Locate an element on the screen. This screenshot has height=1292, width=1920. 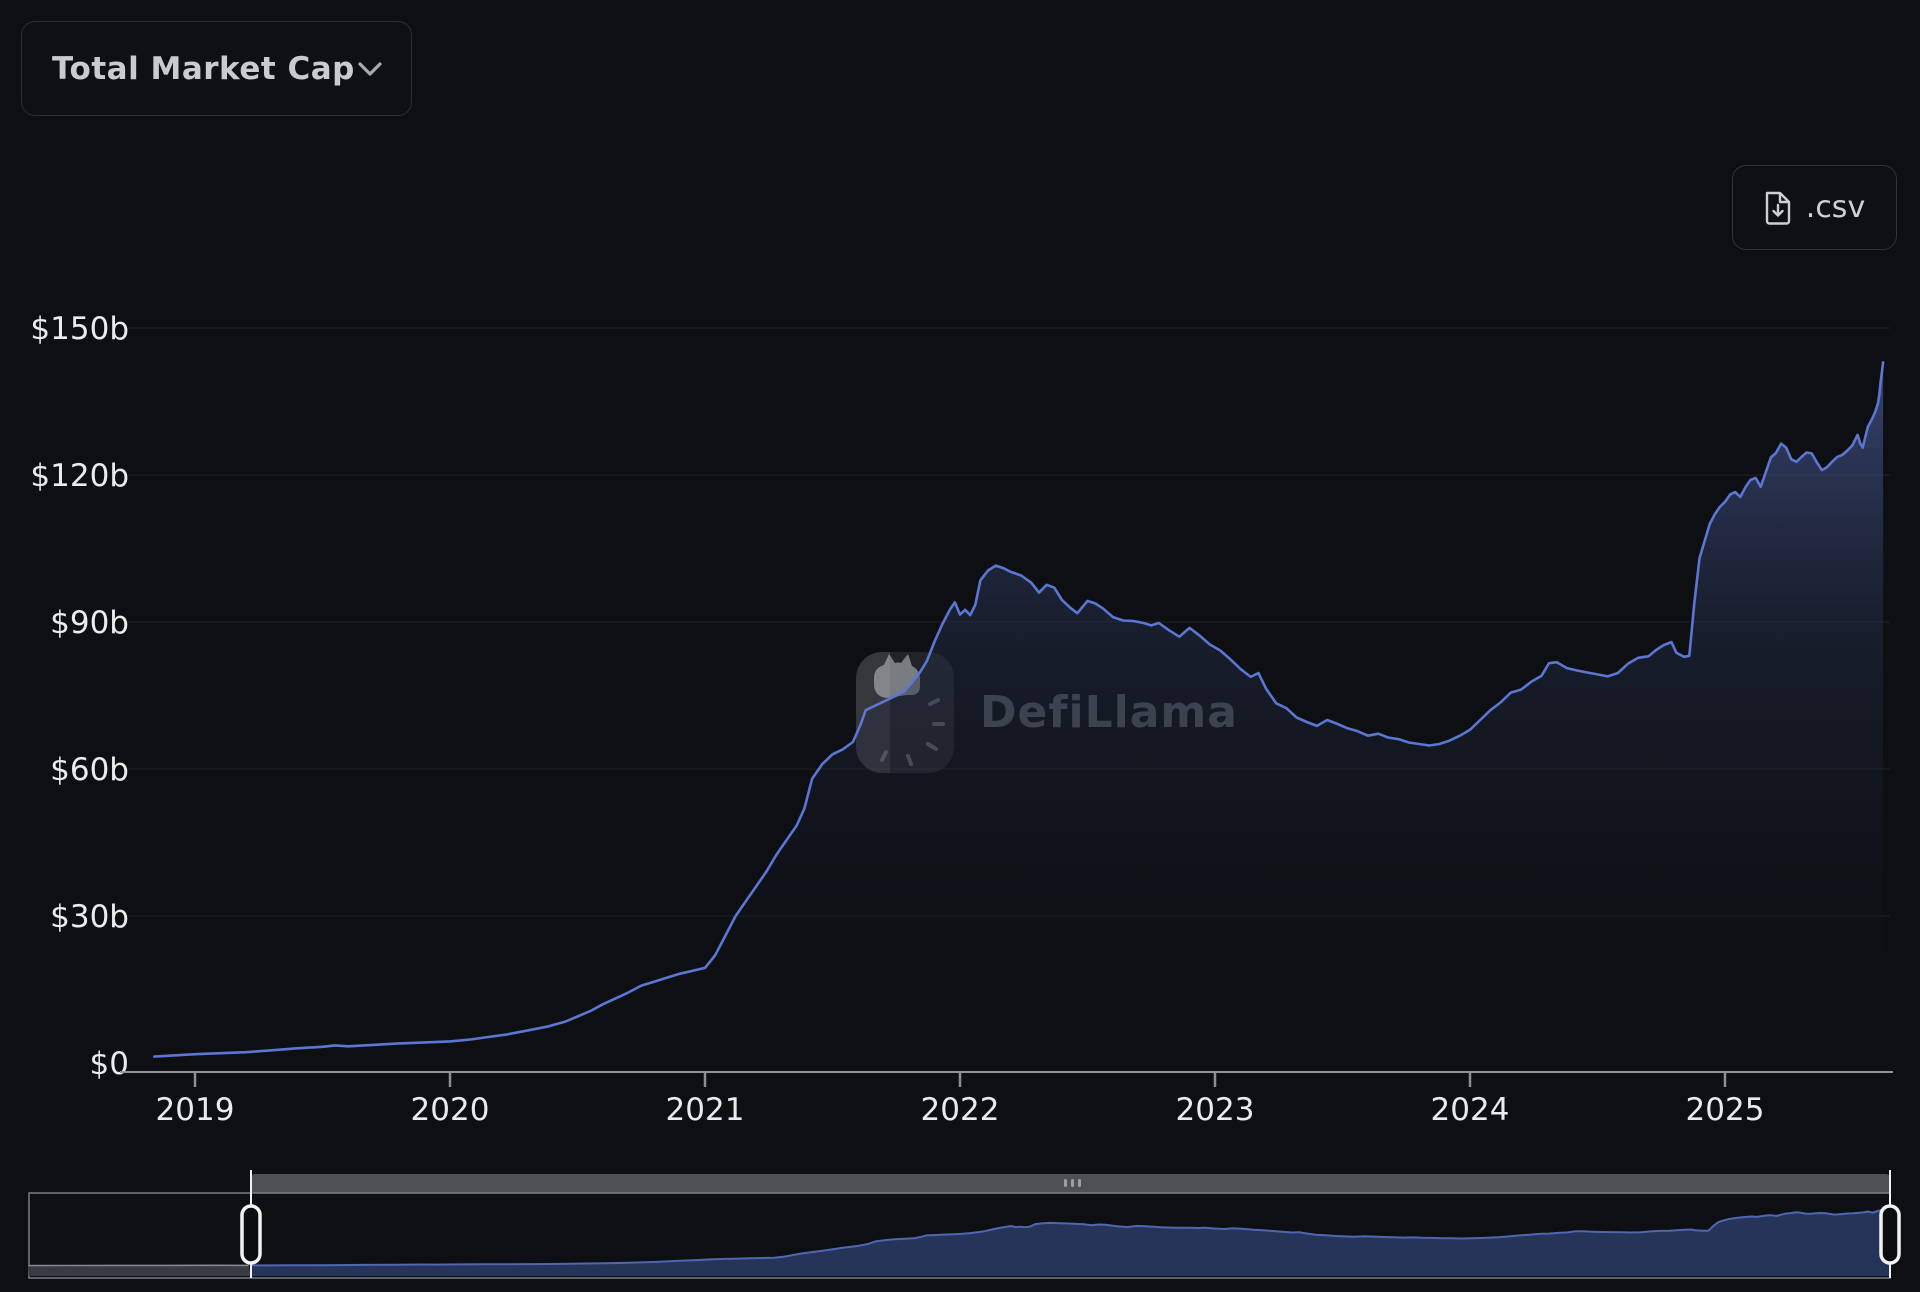
metric-selector-label: Total Market Cap is located at coordinates (203, 68).